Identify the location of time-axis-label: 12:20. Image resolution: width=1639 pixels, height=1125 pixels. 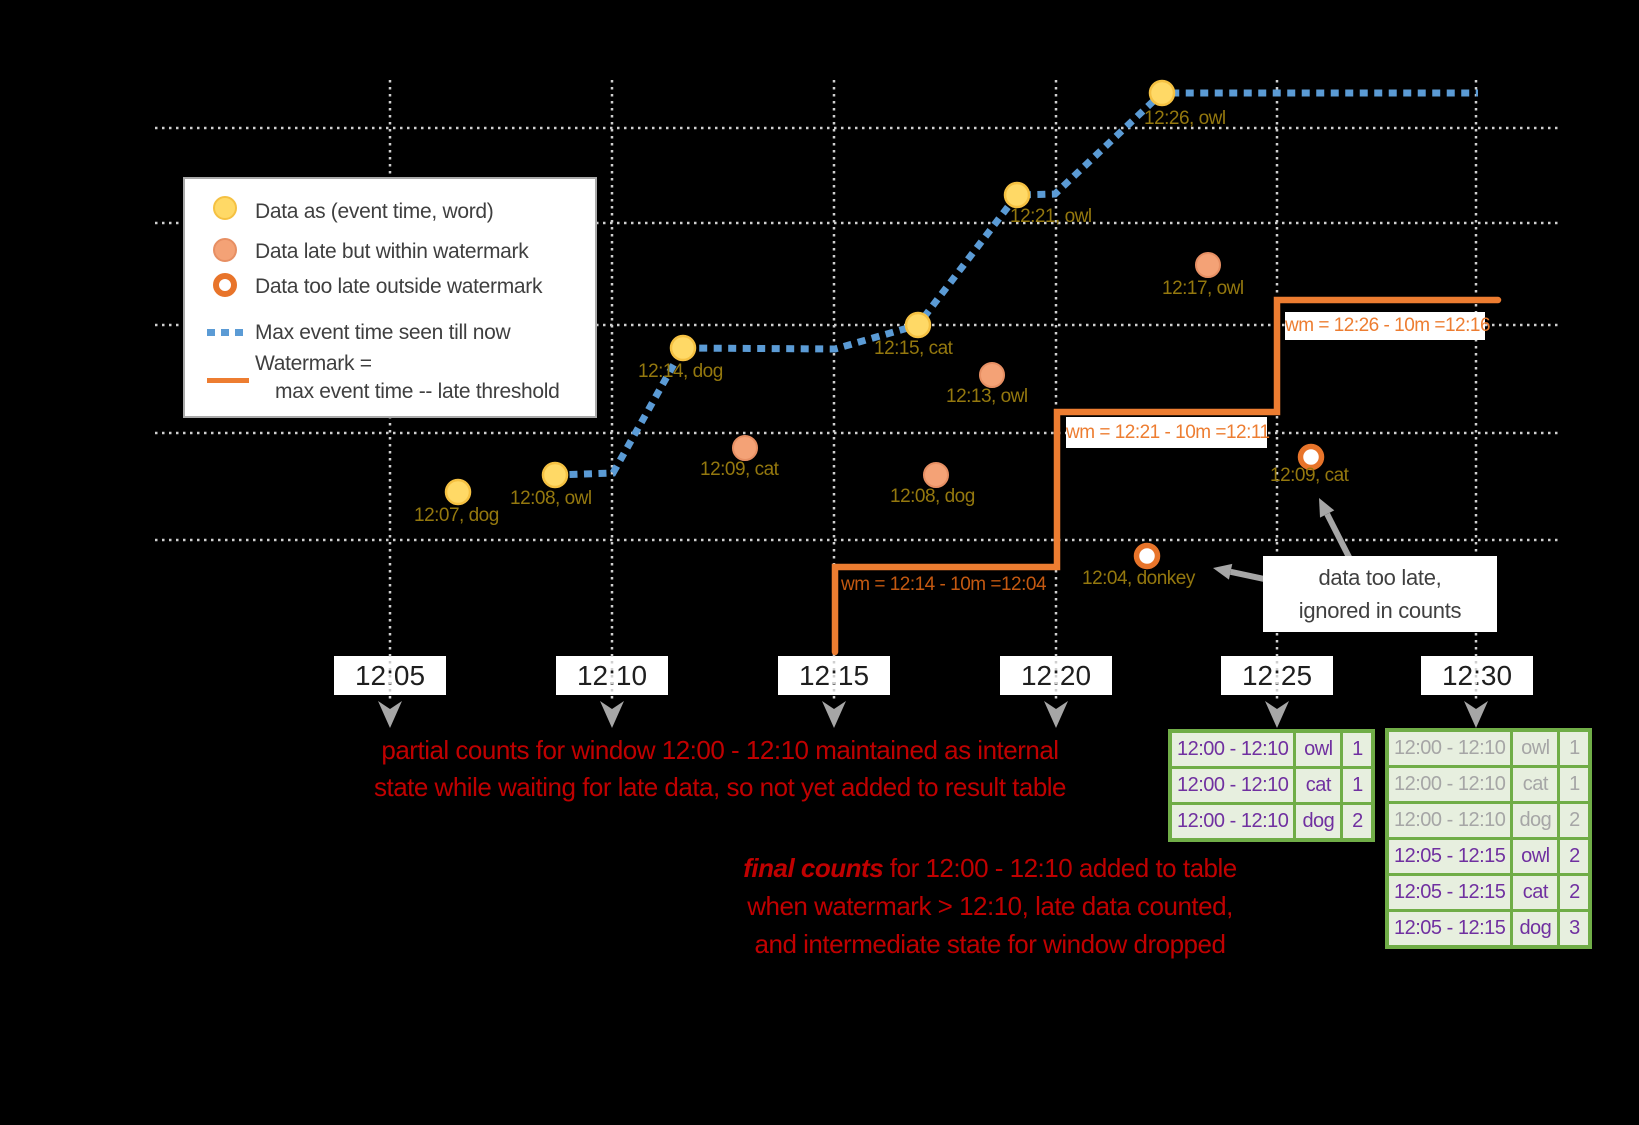
(1056, 675).